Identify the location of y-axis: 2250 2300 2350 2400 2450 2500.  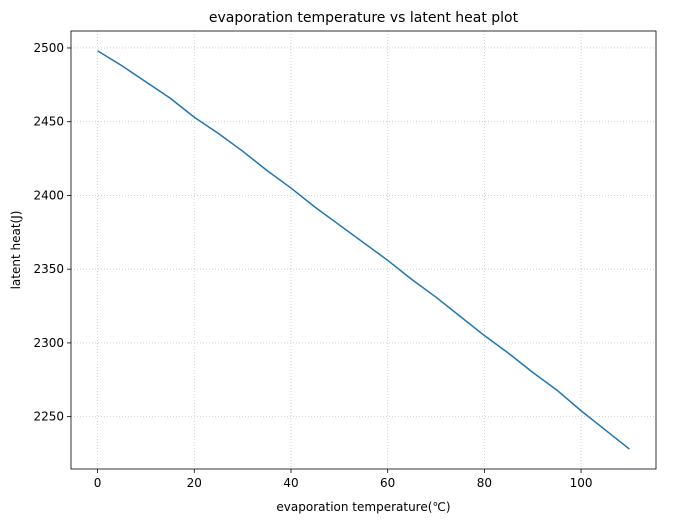
(52, 232).